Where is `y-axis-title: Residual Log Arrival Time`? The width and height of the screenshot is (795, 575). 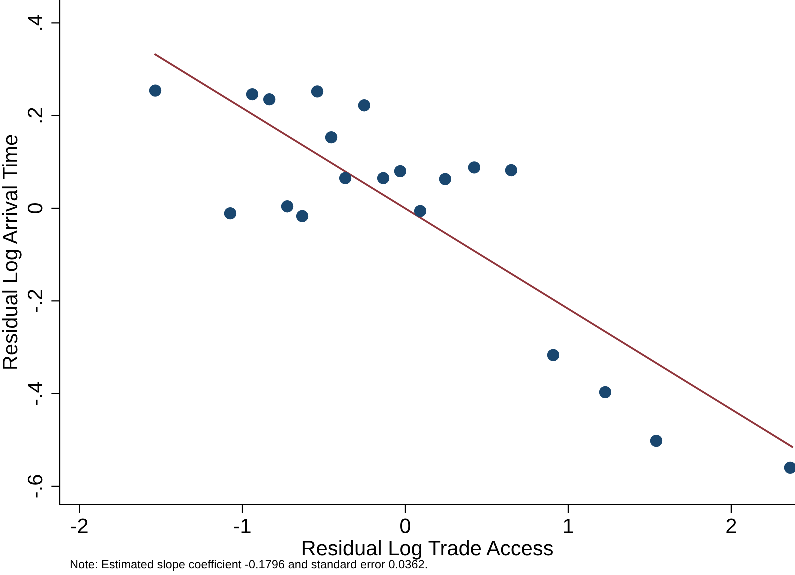 y-axis-title: Residual Log Arrival Time is located at coordinates (12, 252).